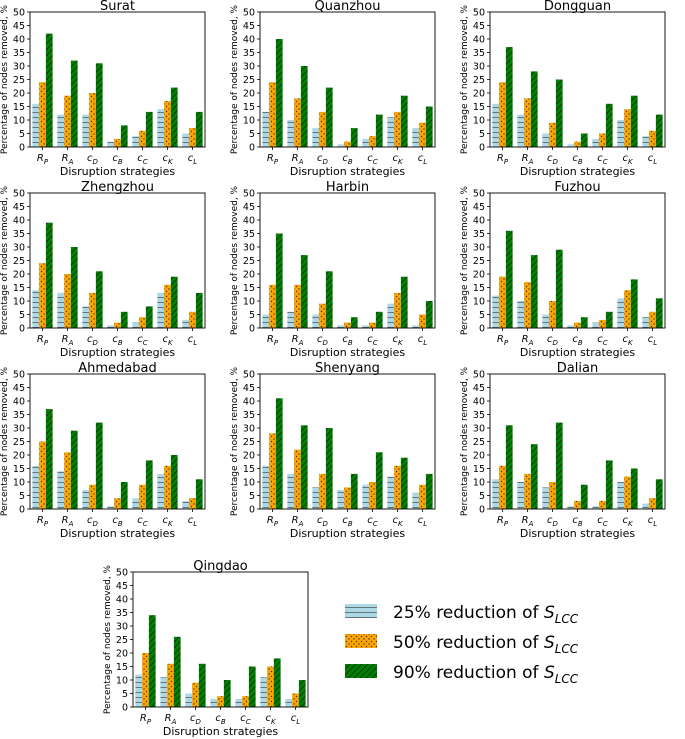  Describe the element at coordinates (122, 586) in the screenshot. I see `y-tick-label: 45` at that location.